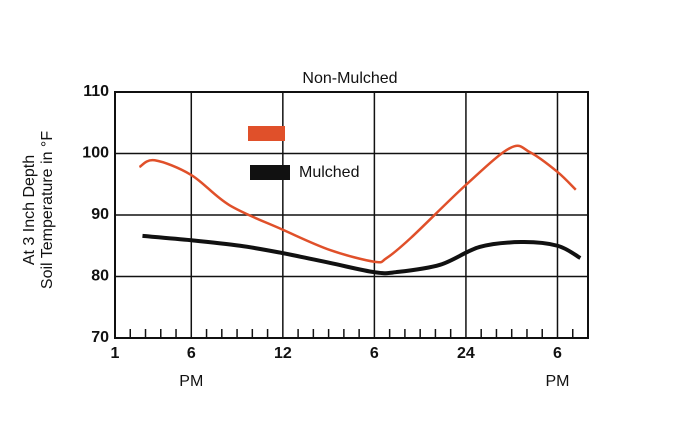  I want to click on x-tick-label: 1, so click(115, 353).